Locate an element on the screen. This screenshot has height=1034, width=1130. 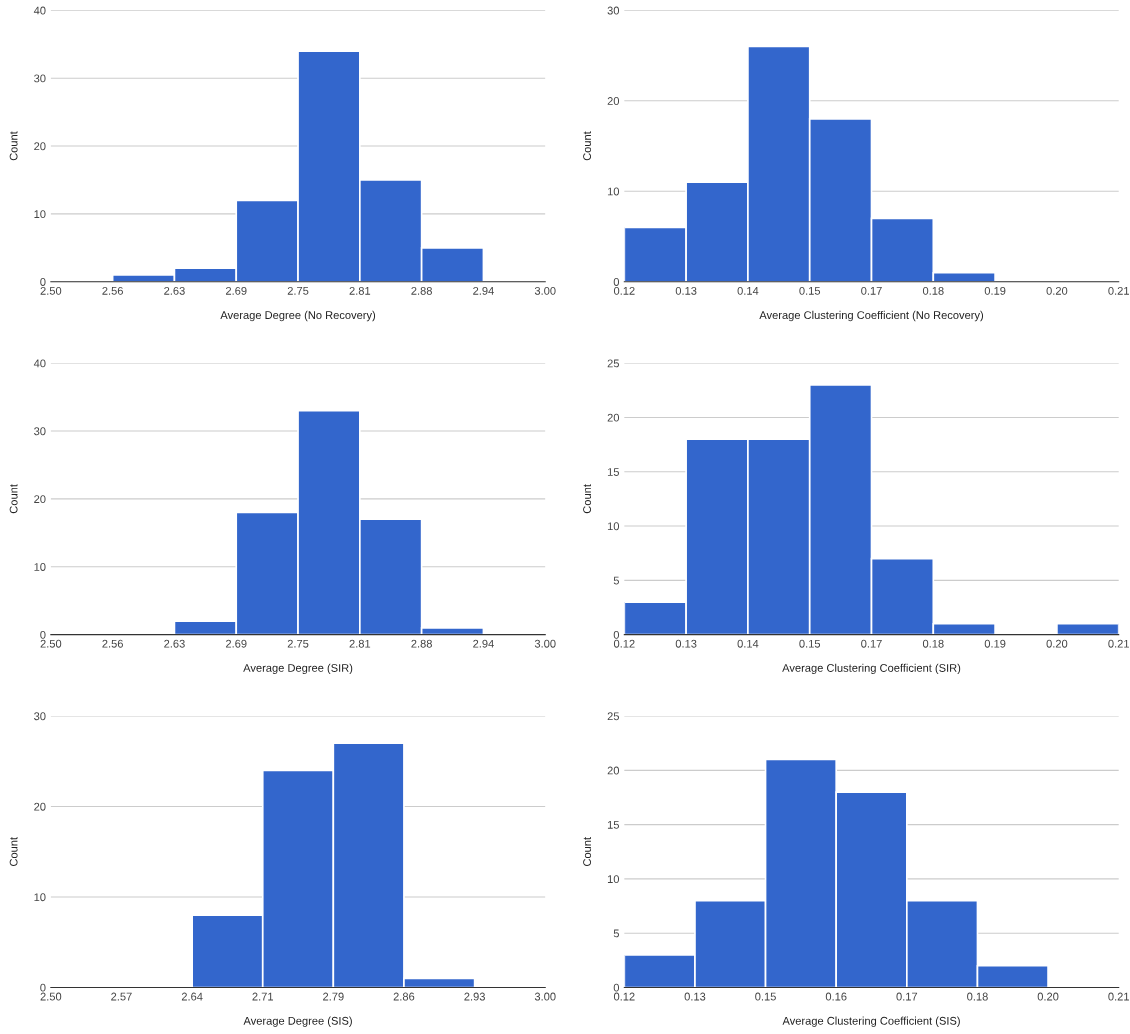
x-tick-label: 2.64 is located at coordinates (192, 996).